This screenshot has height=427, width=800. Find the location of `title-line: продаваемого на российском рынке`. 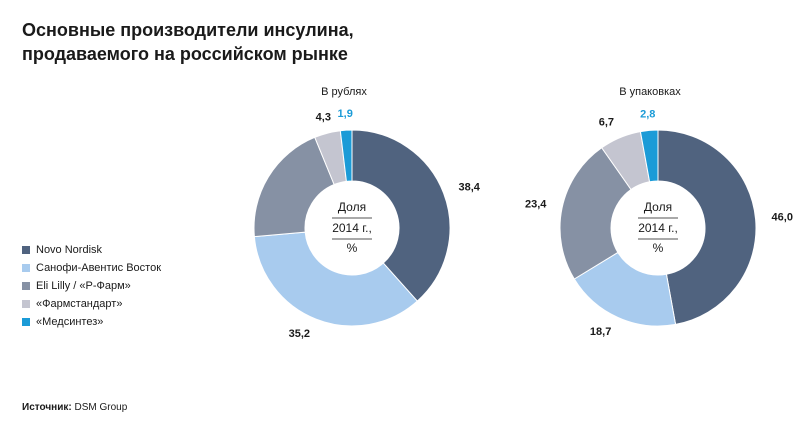

title-line: продаваемого на российском рынке is located at coordinates (185, 54).